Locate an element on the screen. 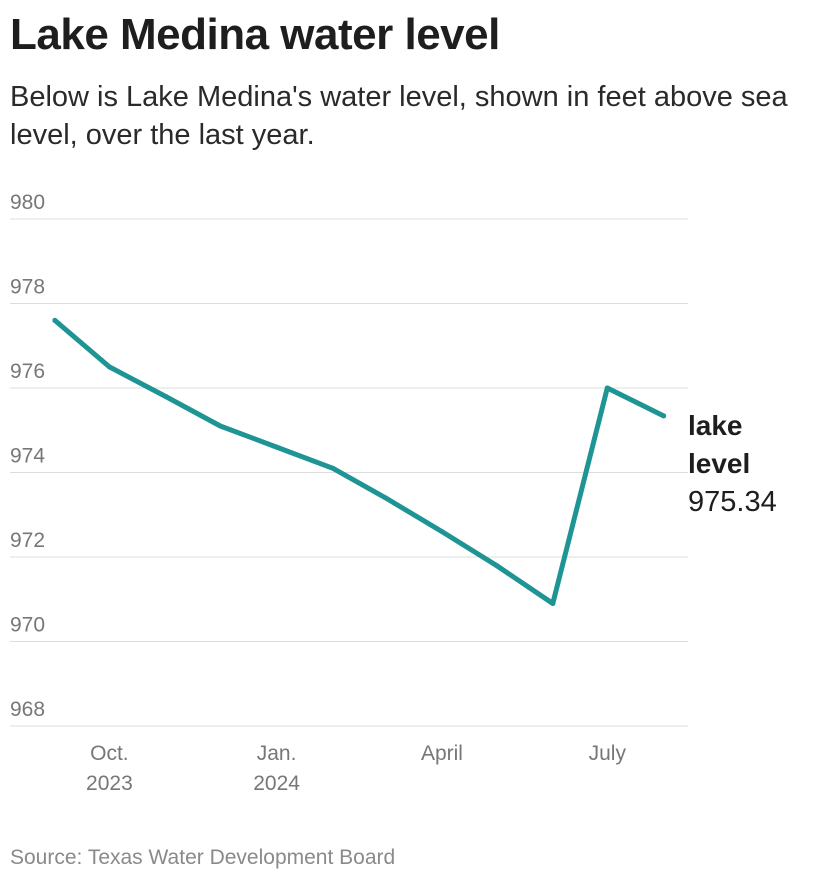 Image resolution: width=820 pixels, height=888 pixels. y-tick-label: 974 is located at coordinates (27, 456).